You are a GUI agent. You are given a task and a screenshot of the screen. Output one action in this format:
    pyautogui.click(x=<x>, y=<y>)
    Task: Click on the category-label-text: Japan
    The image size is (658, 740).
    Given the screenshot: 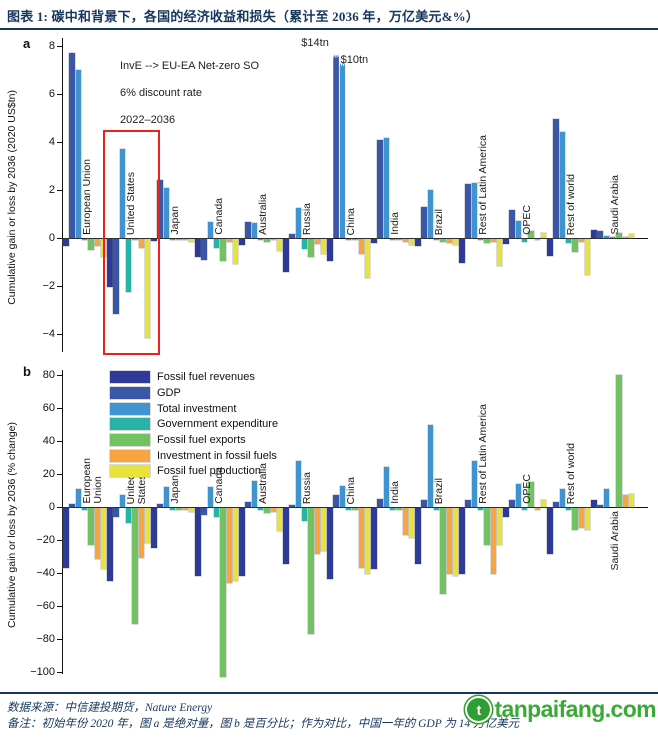 What is the action you would take?
    pyautogui.click(x=175, y=489)
    